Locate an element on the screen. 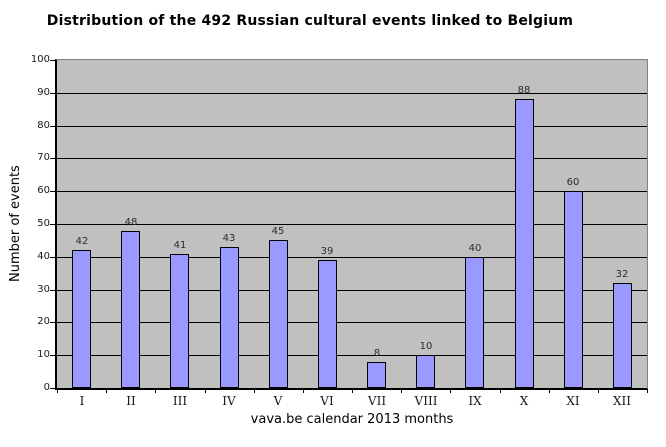 This screenshot has width=666, height=447. x-category-label: XI is located at coordinates (573, 401).